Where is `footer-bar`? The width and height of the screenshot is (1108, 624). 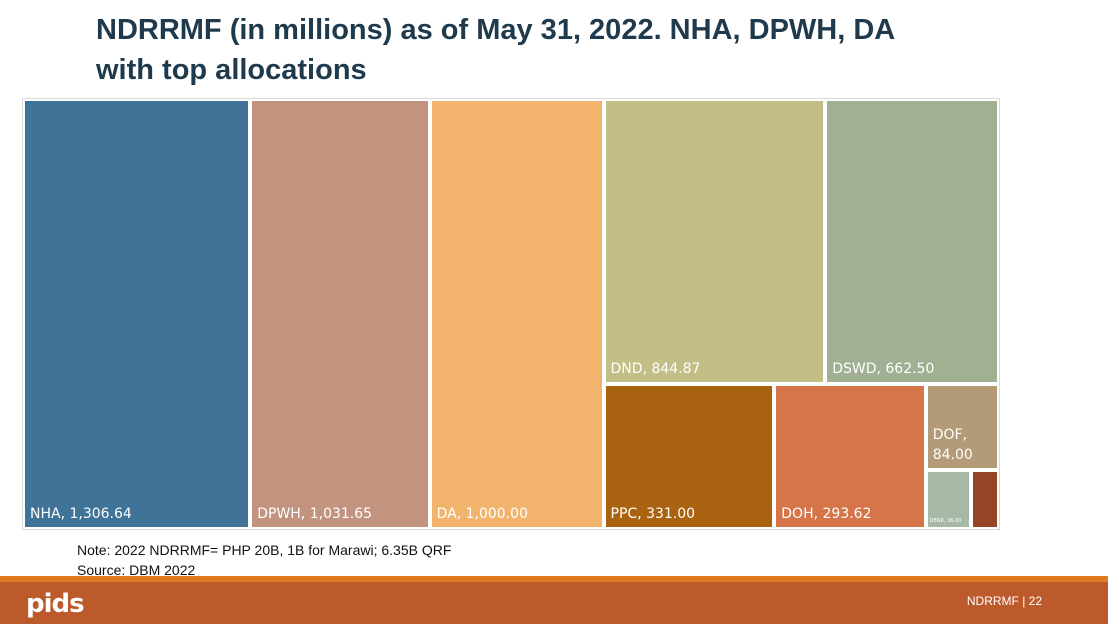
footer-bar is located at coordinates (554, 603).